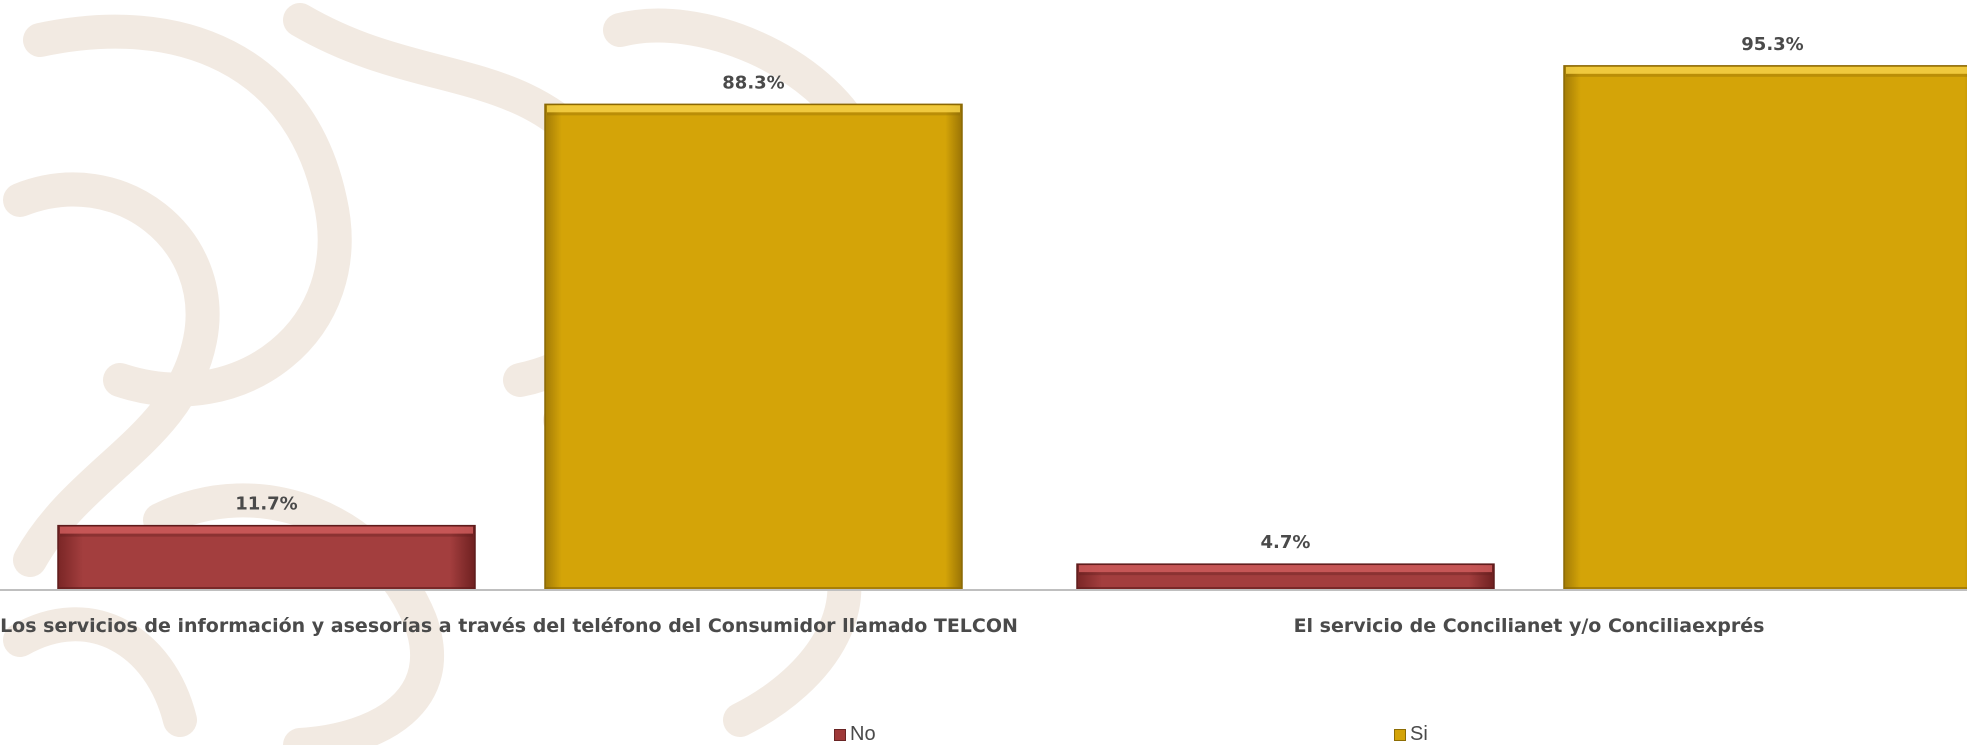 The height and width of the screenshot is (746, 1967). I want to click on legend-item-si: Si, so click(1411, 734).